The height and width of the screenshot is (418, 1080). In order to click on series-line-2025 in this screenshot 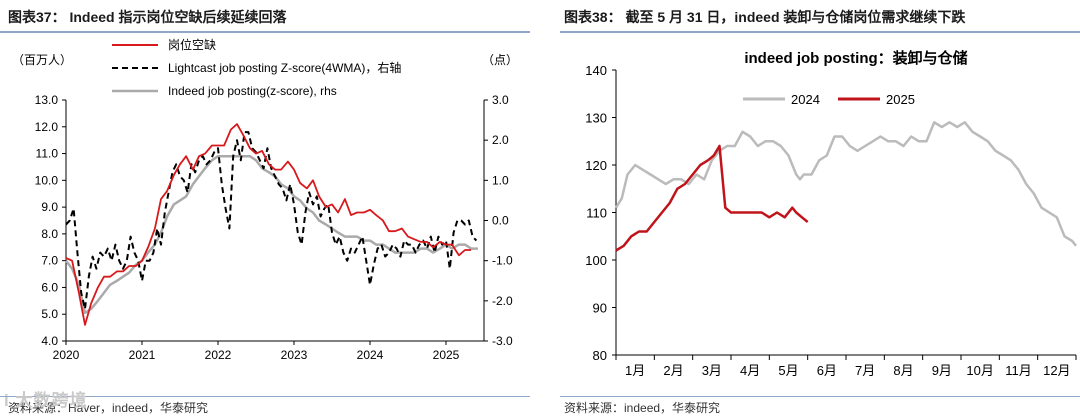, I will do `click(712, 198)`.